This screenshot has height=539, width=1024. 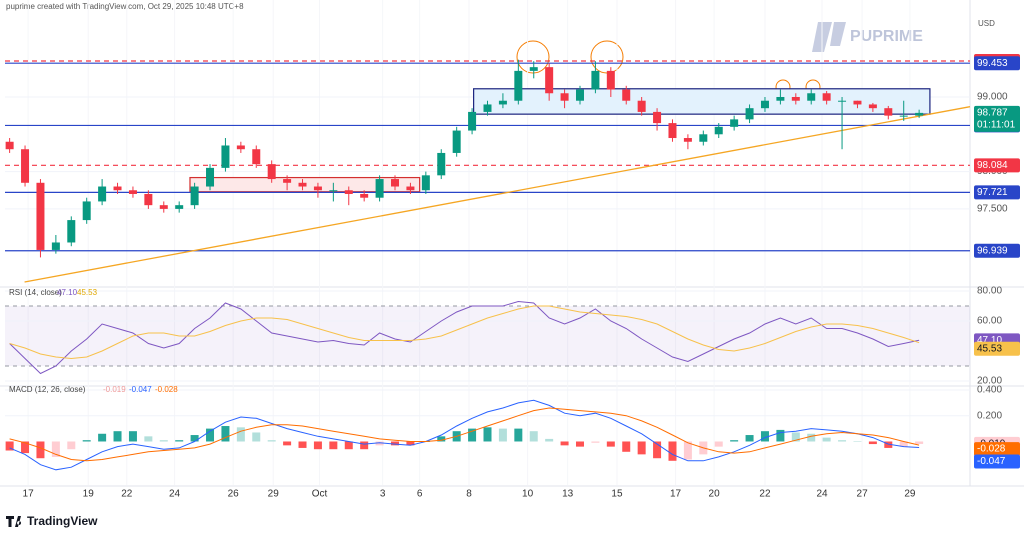 What do you see at coordinates (420, 494) in the screenshot?
I see `x-tick-label: 6` at bounding box center [420, 494].